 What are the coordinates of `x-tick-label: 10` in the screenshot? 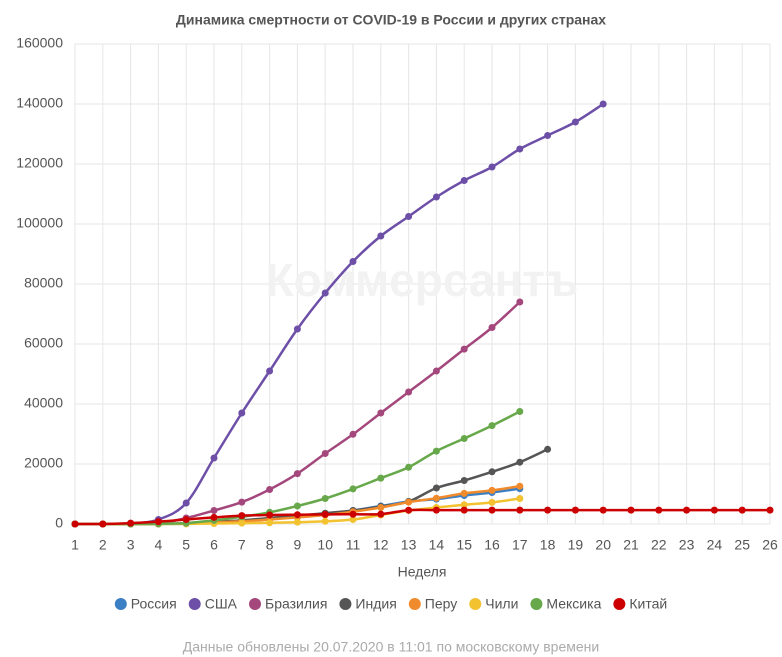 It's located at (325, 545).